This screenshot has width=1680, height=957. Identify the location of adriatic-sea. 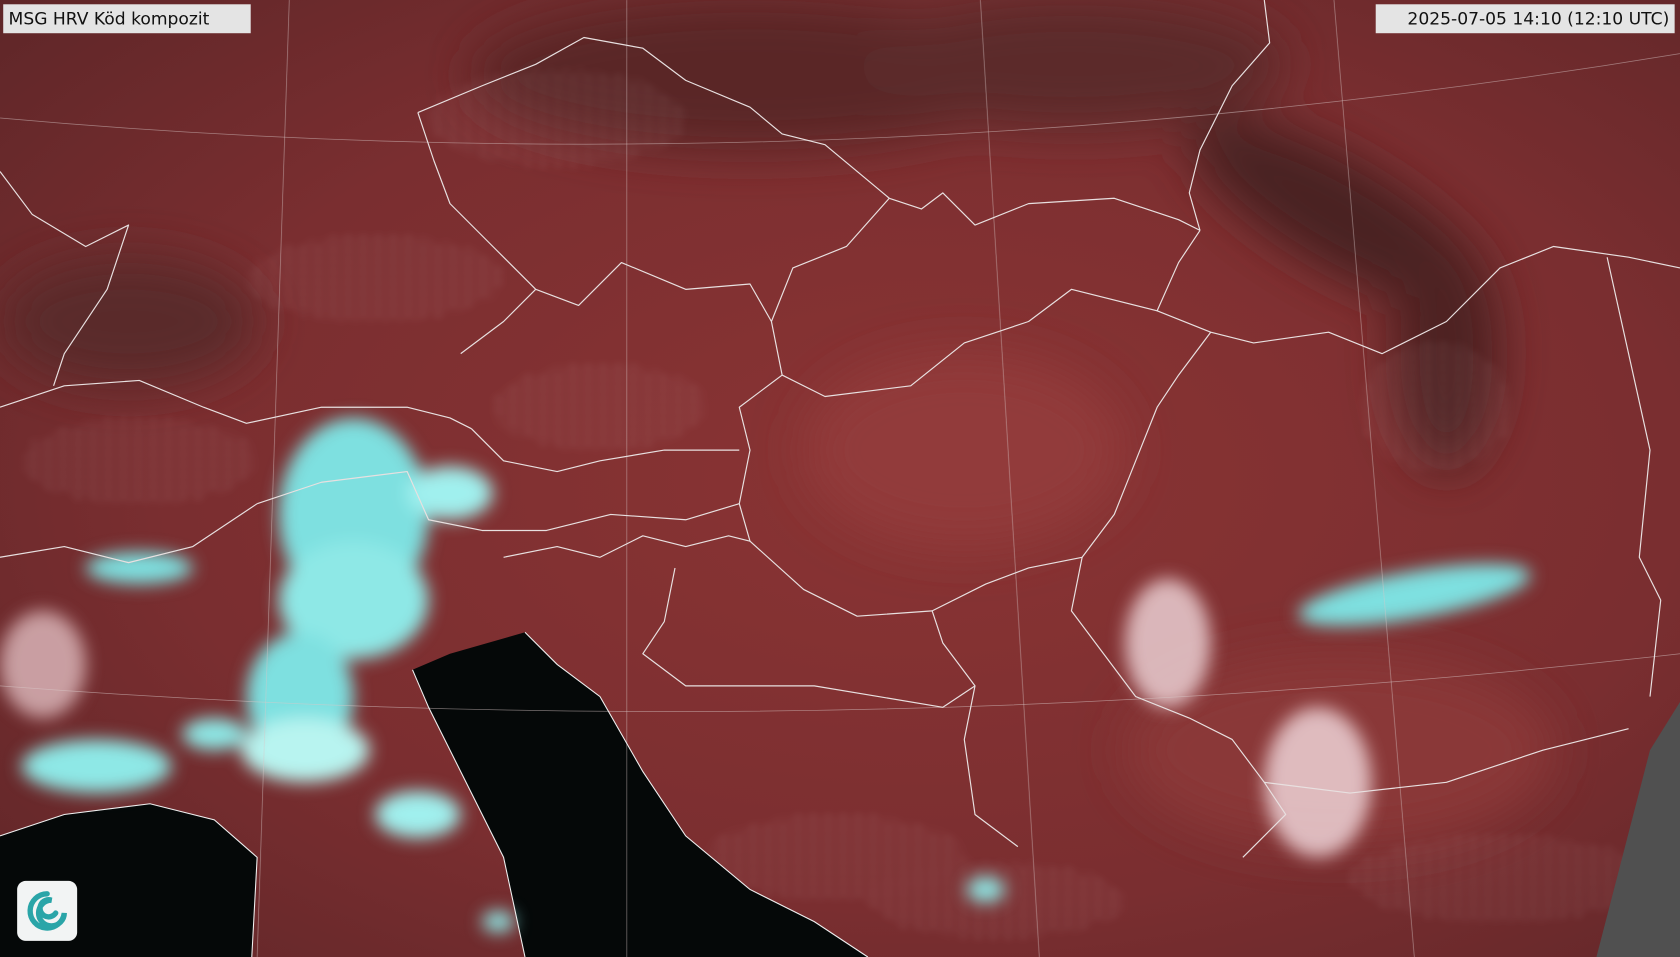
(640, 794).